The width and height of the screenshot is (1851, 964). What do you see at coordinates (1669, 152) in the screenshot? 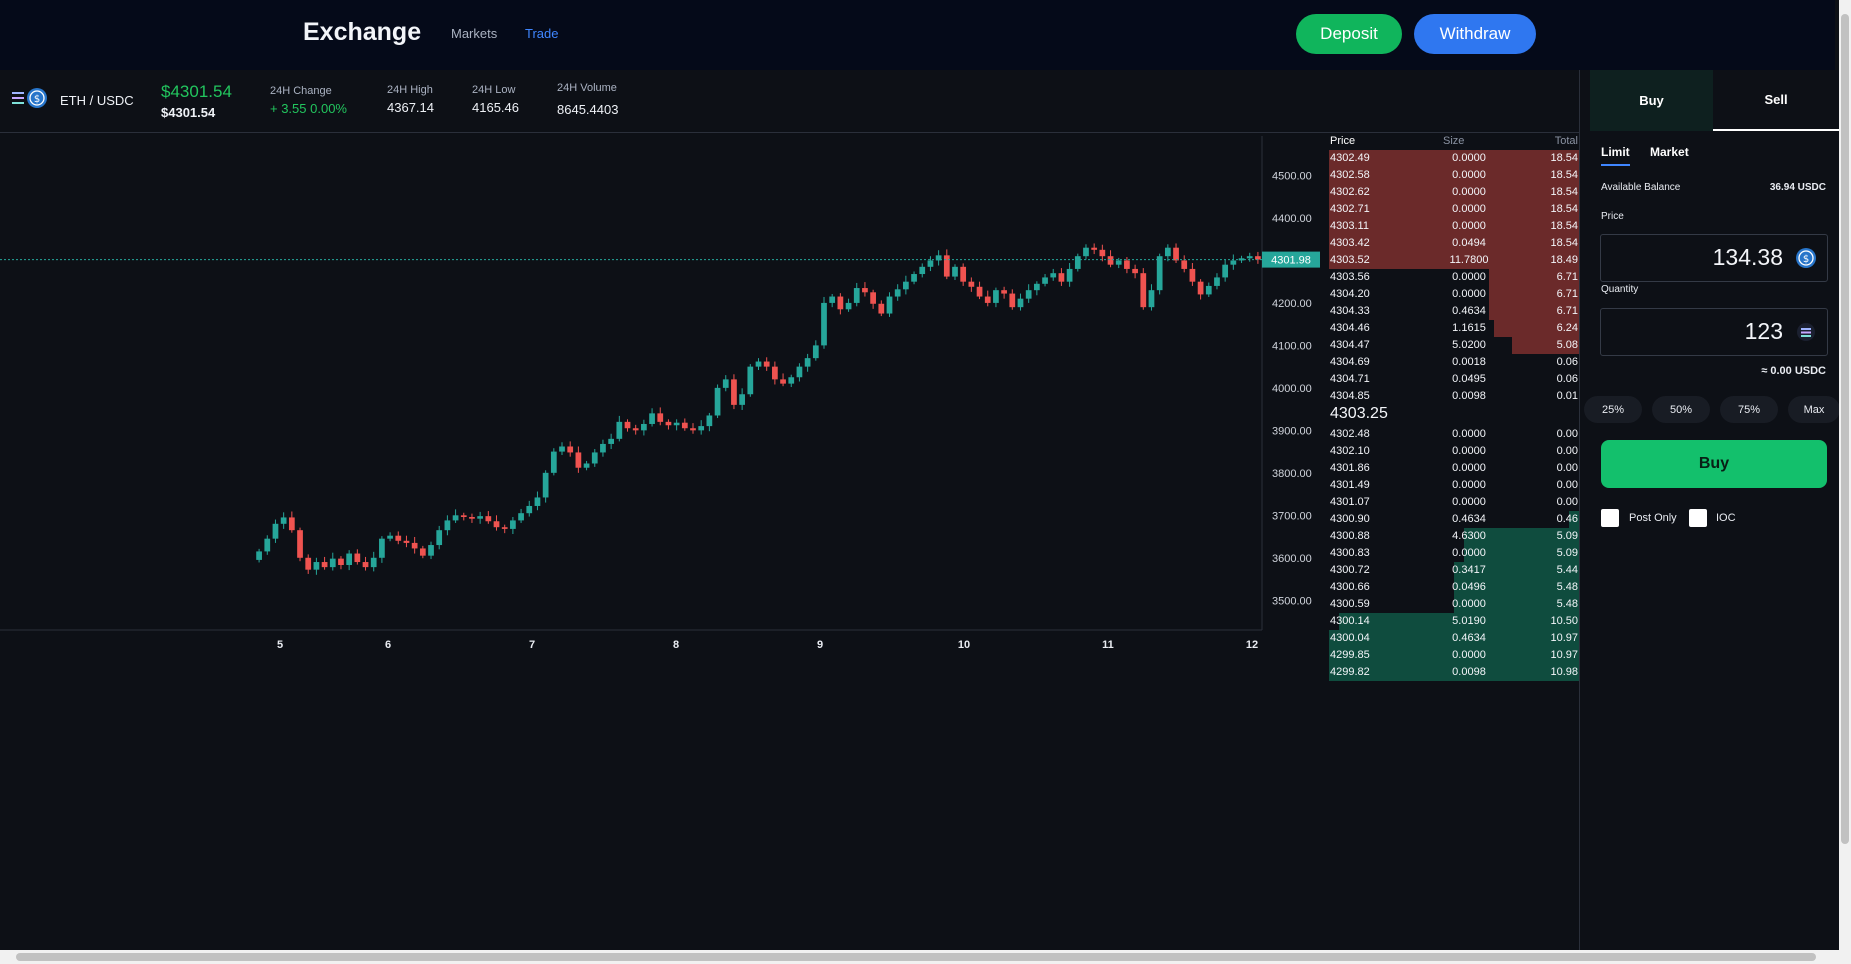
I see `order-type-market: Market` at bounding box center [1669, 152].